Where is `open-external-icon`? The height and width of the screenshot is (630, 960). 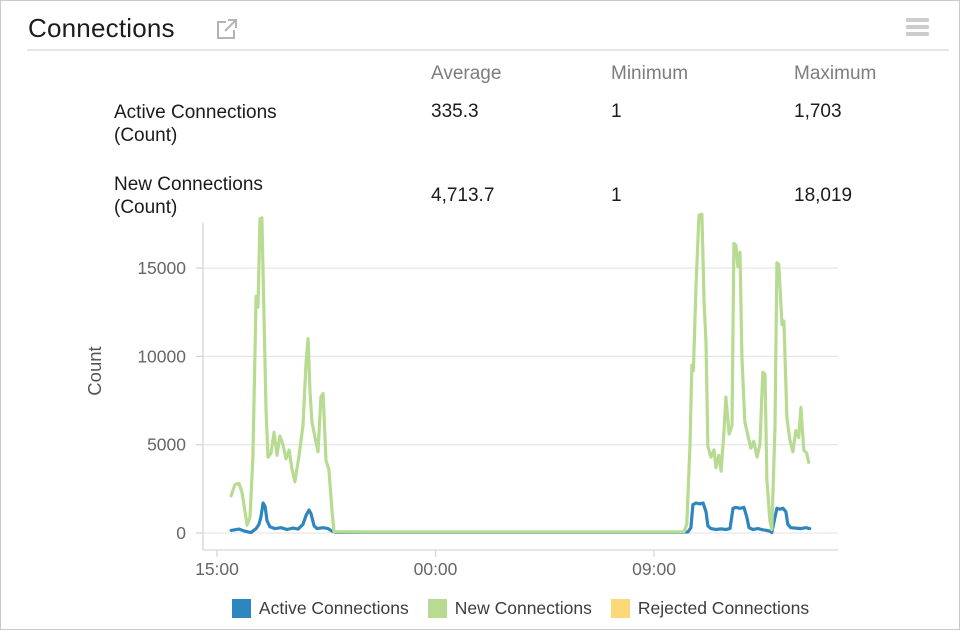 open-external-icon is located at coordinates (226, 29).